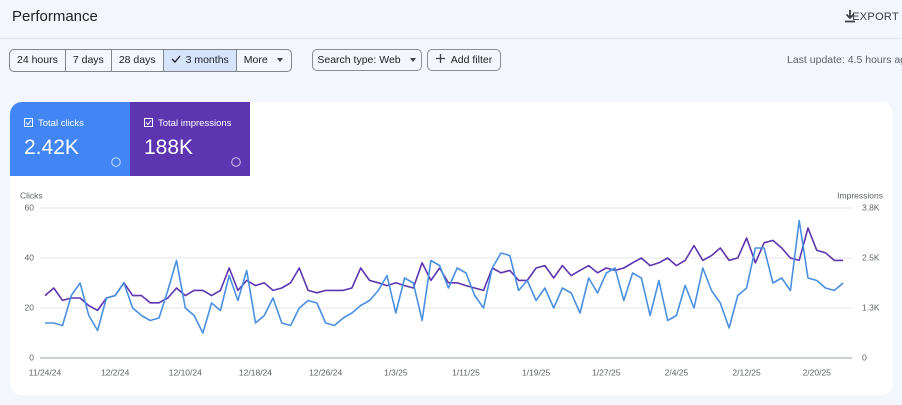 The width and height of the screenshot is (902, 405). I want to click on y2-tick-label: 3.8K, so click(871, 207).